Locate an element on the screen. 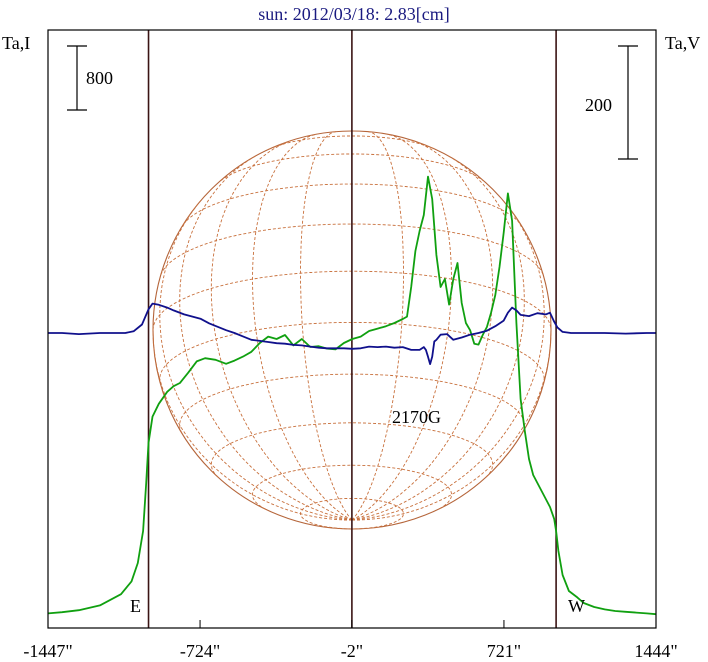 This screenshot has width=708, height=662. series-line-polarization is located at coordinates (352, 333).